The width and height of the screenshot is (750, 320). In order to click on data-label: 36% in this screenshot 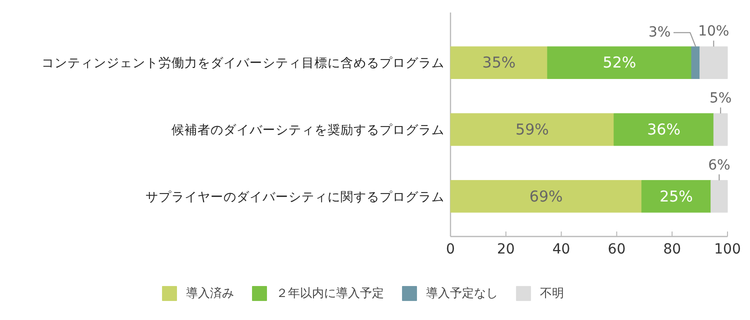, I will do `click(663, 129)`.